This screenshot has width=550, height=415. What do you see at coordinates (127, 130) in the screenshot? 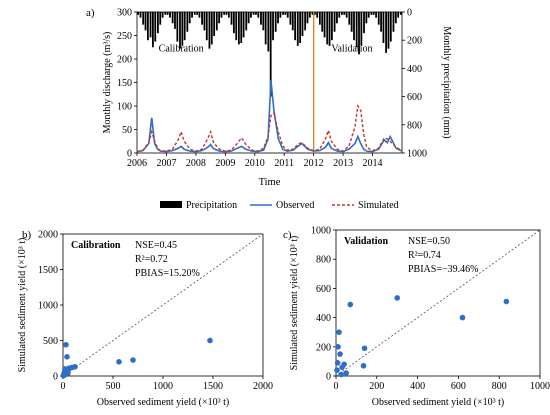
I see `y-left-tick-label: 50` at bounding box center [127, 130].